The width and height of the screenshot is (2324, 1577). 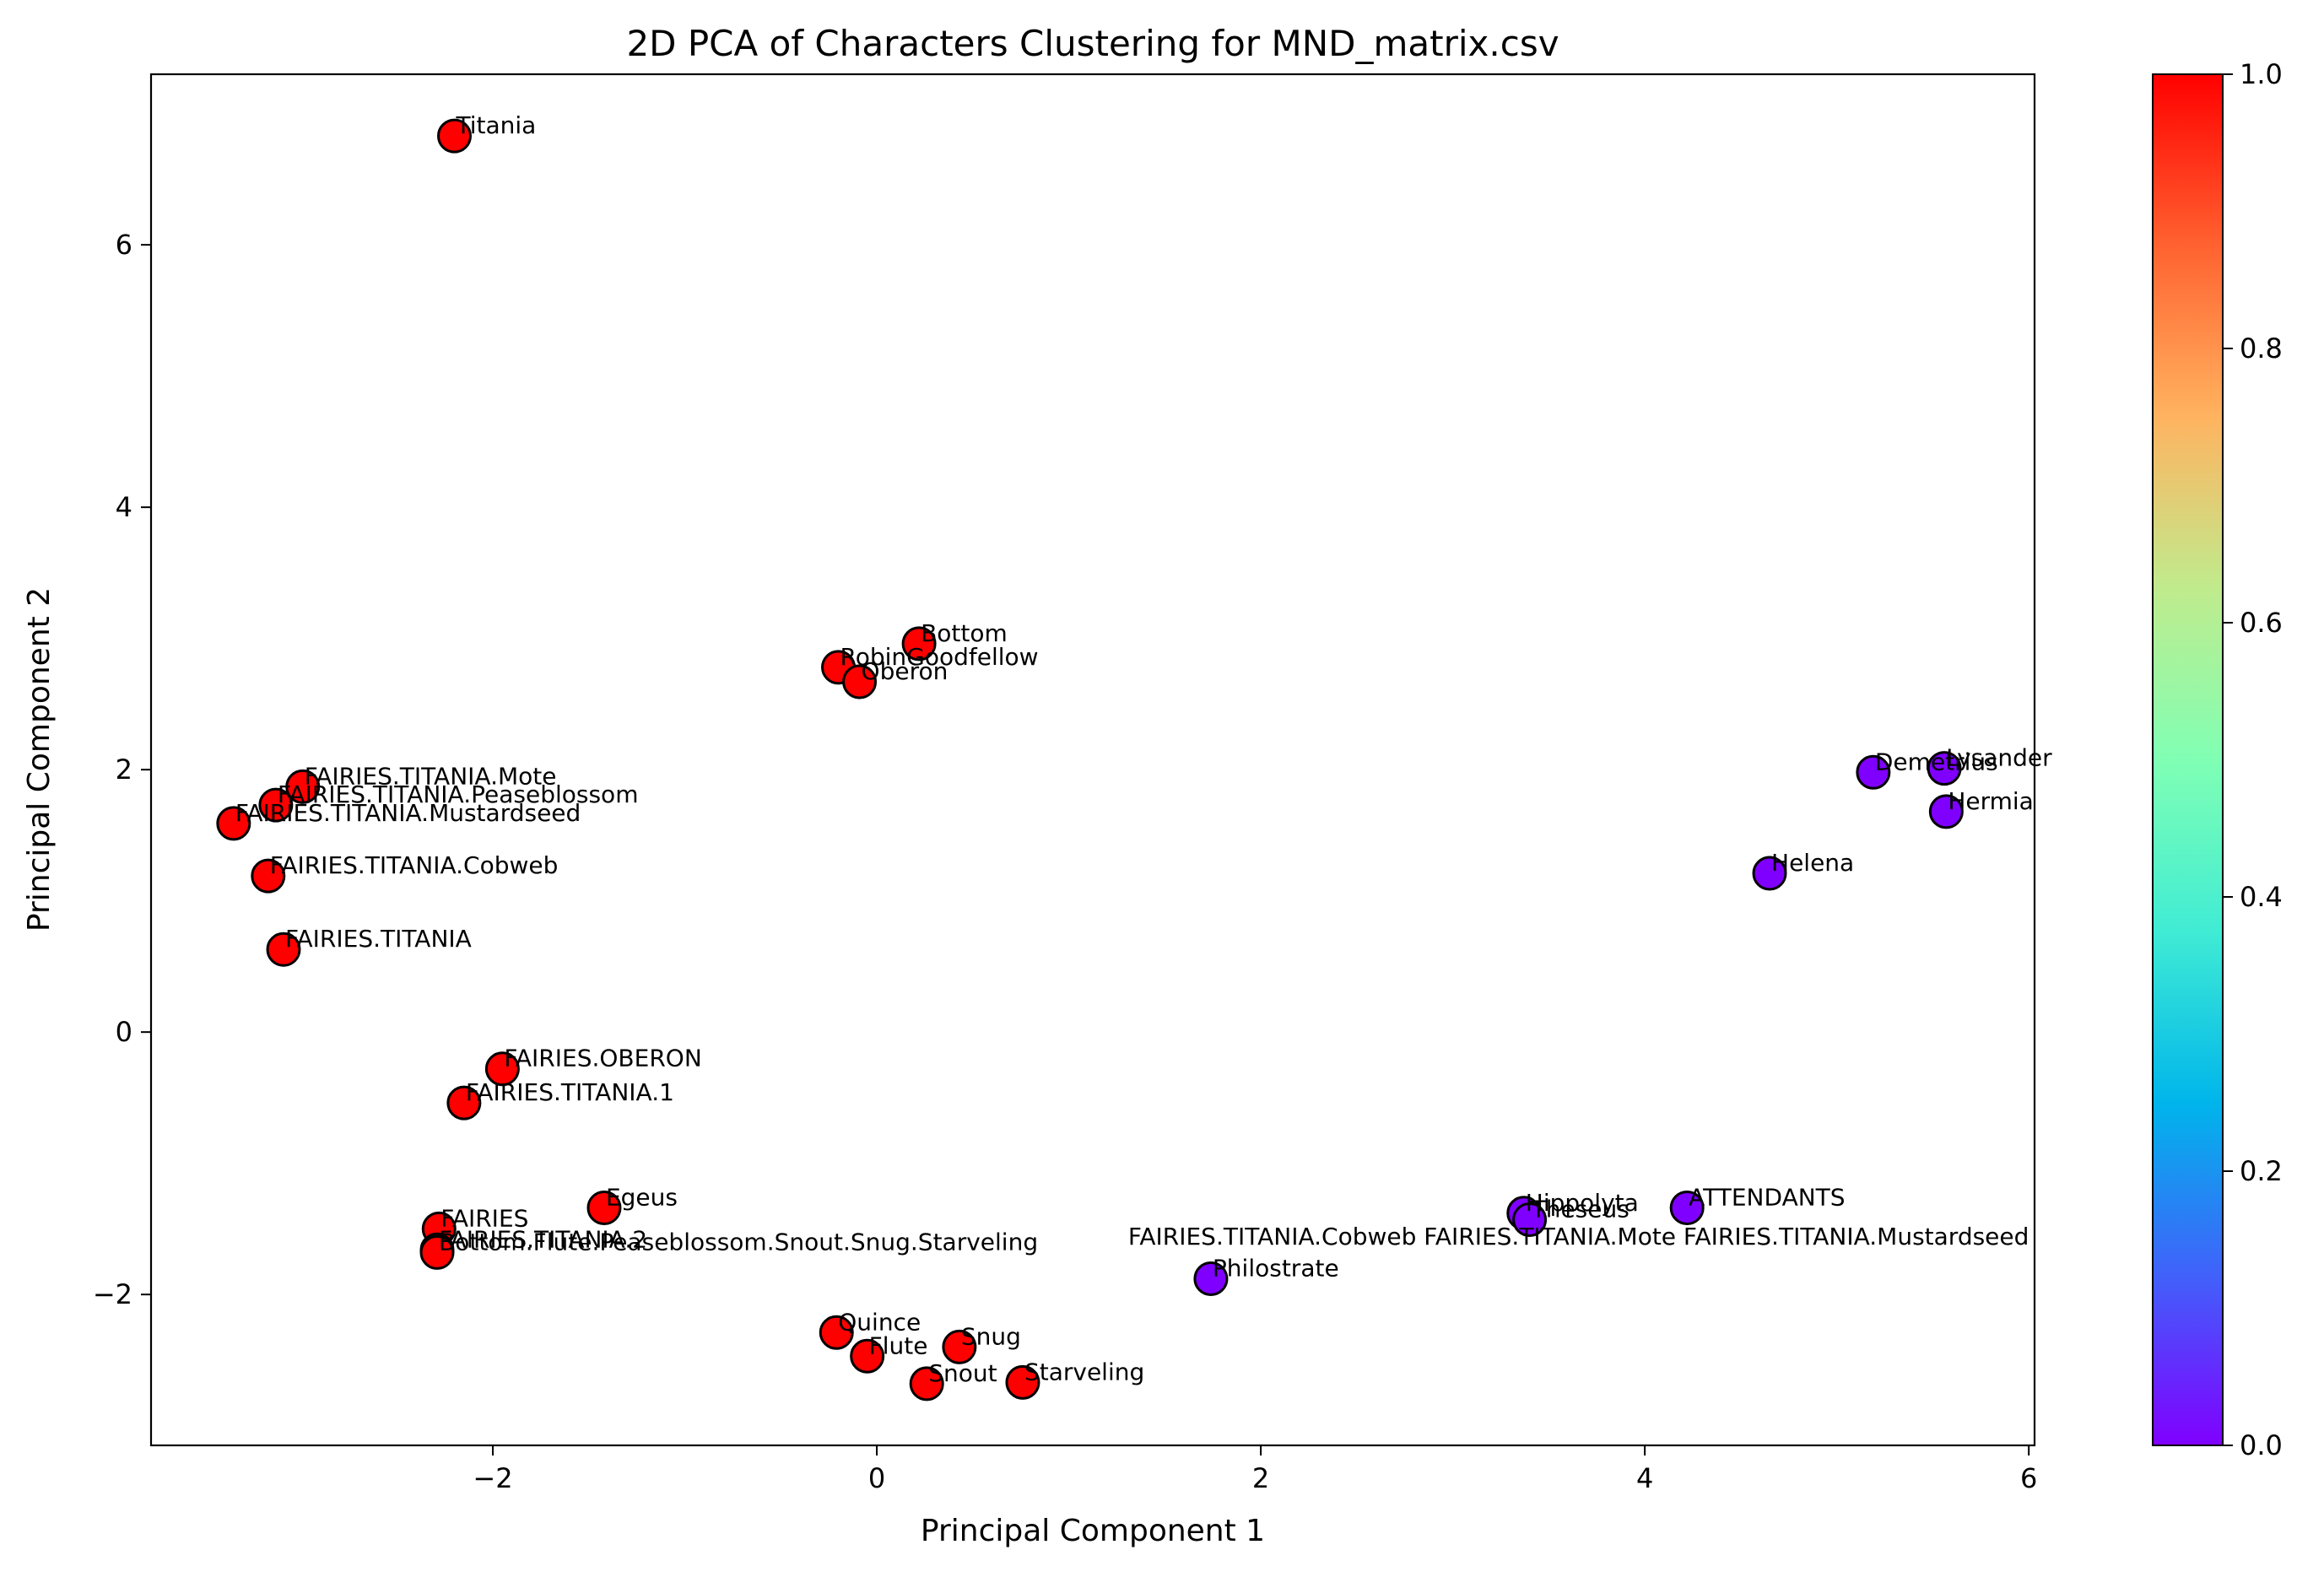 What do you see at coordinates (876, 1478) in the screenshot?
I see `x-tick-label: 0` at bounding box center [876, 1478].